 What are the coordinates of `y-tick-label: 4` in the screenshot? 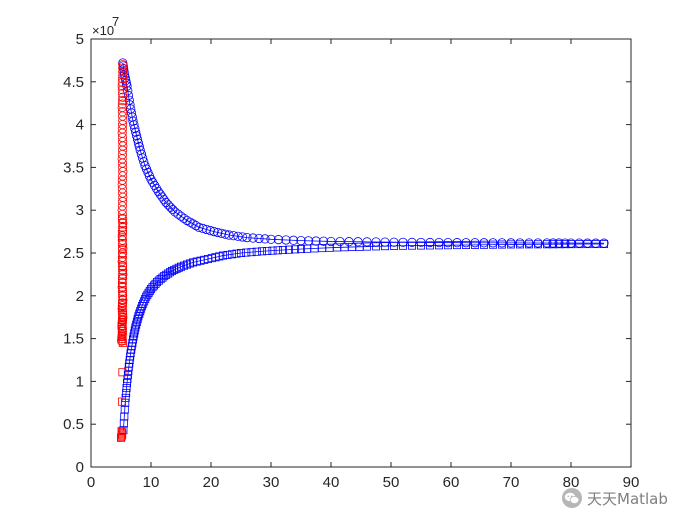 It's located at (80, 125).